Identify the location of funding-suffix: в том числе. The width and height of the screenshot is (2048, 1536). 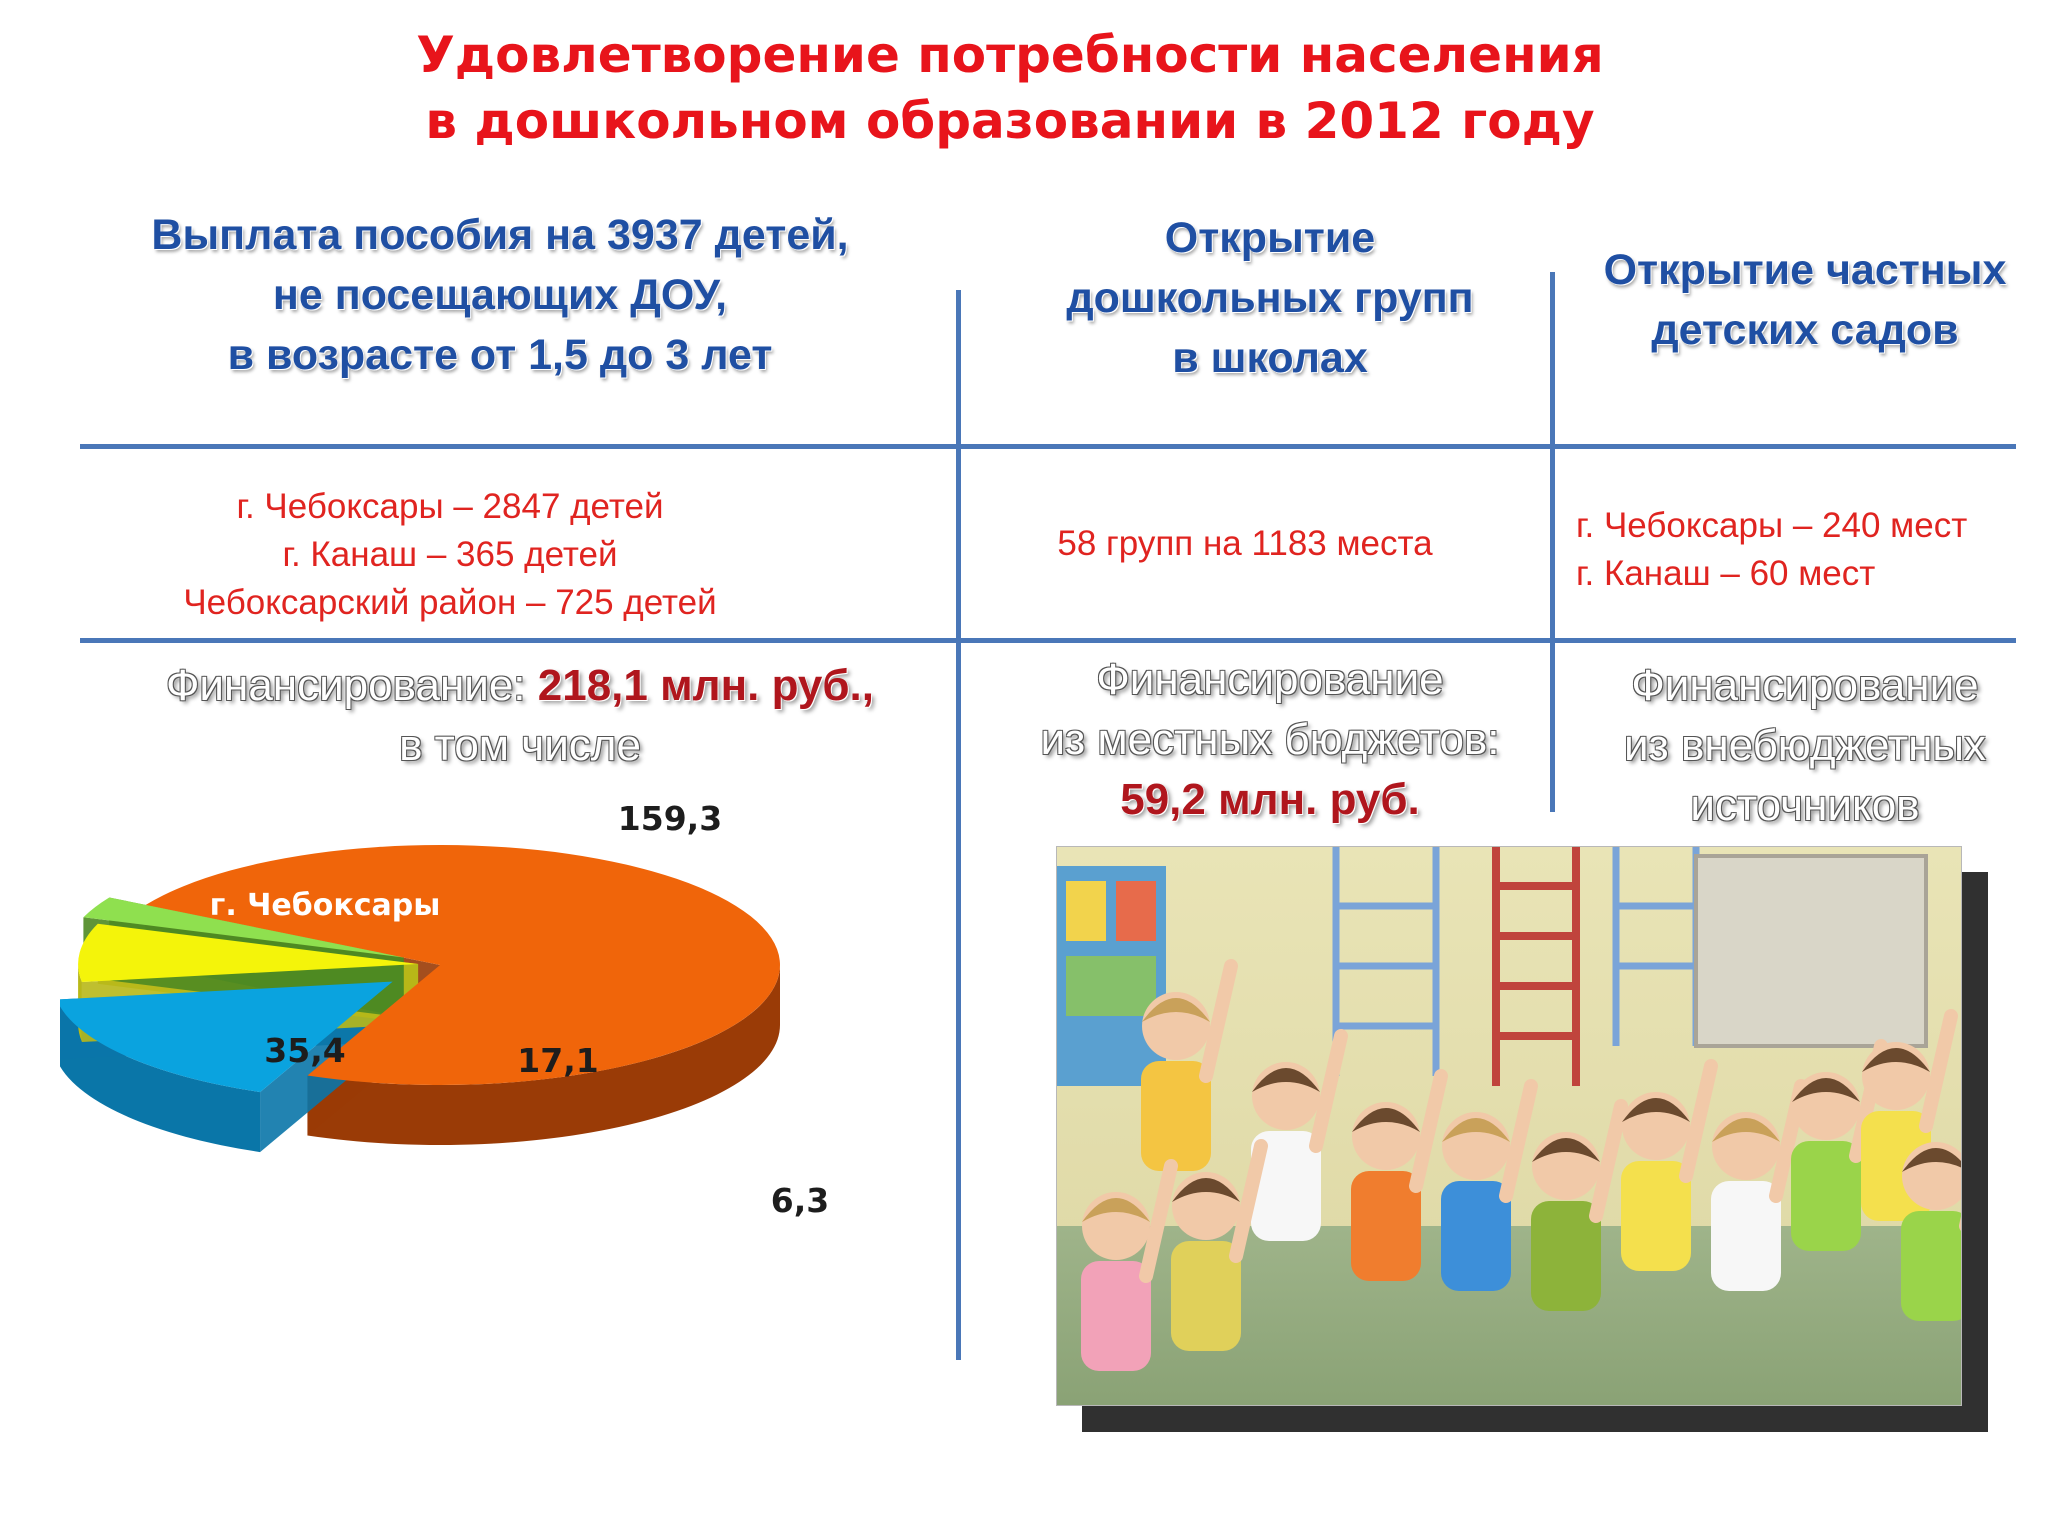
(520, 745).